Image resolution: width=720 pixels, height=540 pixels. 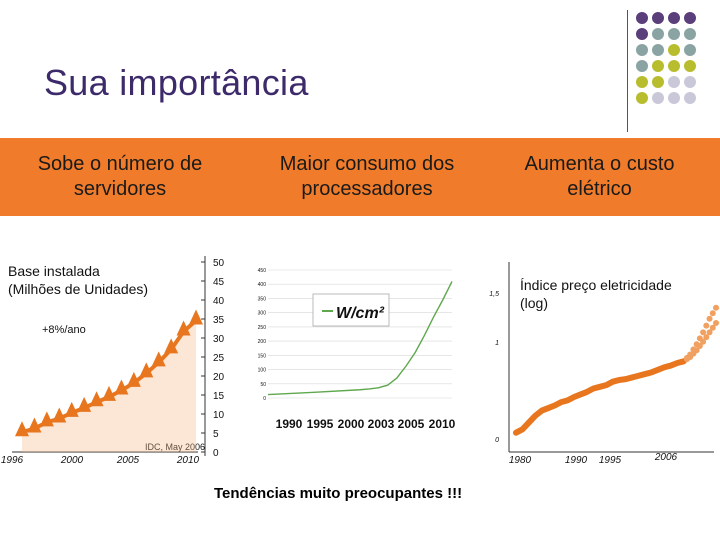 What do you see at coordinates (188, 460) in the screenshot?
I see `servers-x-tick-label: 2010` at bounding box center [188, 460].